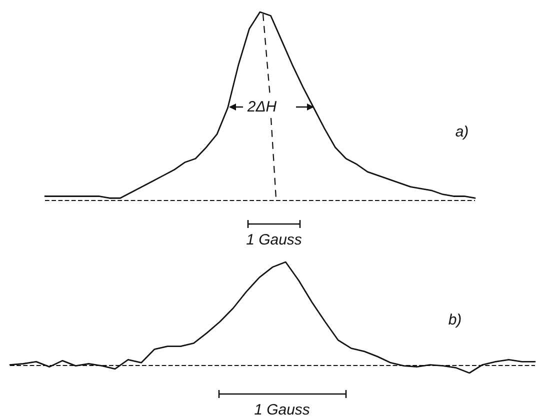  What do you see at coordinates (462, 132) in the screenshot?
I see `annotation: a)` at bounding box center [462, 132].